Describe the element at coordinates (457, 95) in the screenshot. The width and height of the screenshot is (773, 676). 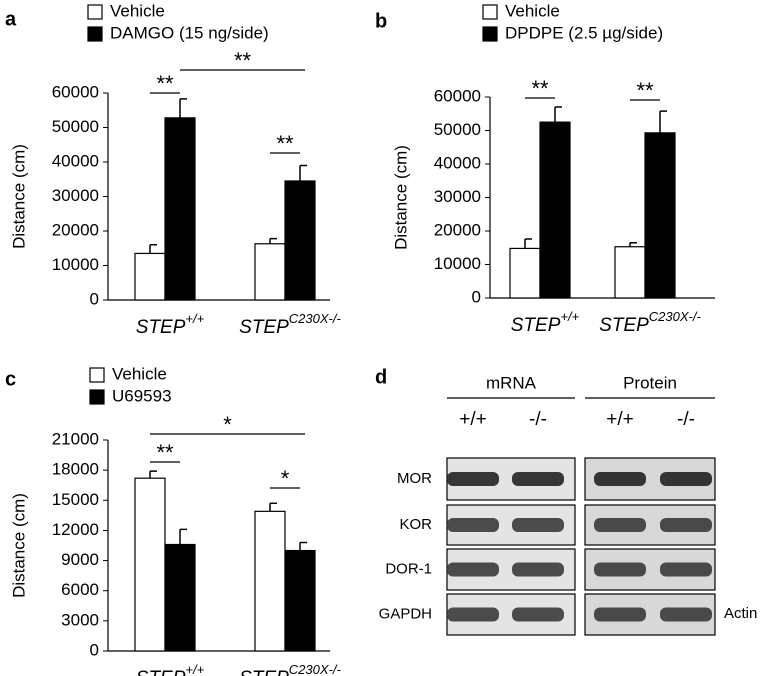
I see `y-tick-label: 60000` at that location.